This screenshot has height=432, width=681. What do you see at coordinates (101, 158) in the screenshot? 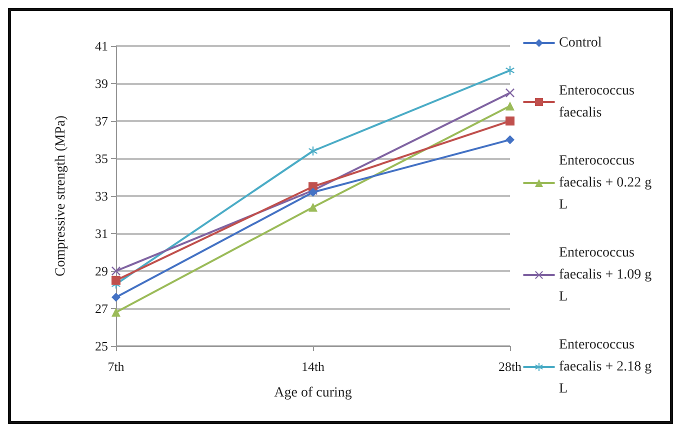
I see `y-tick-label: 35` at bounding box center [101, 158].